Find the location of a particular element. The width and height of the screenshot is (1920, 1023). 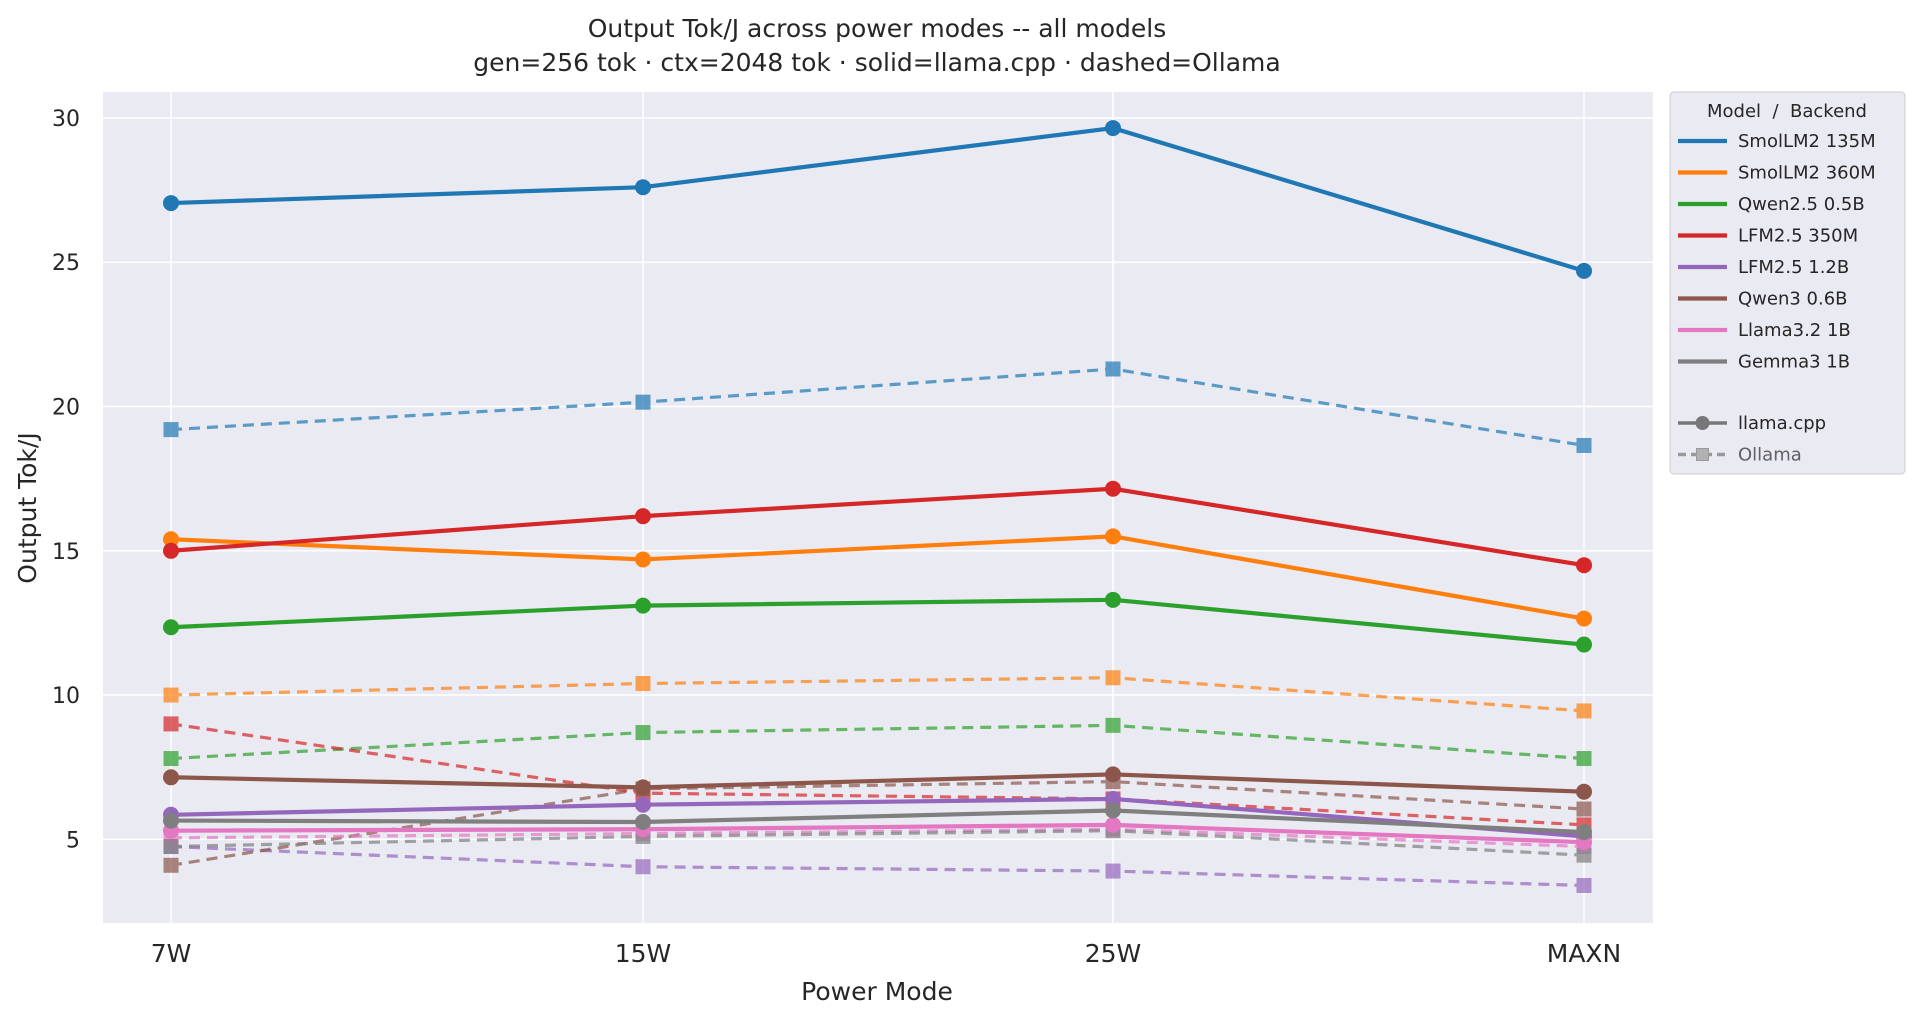

legend-item-smollm2-360m: SmolLM2 360M is located at coordinates (1777, 173).